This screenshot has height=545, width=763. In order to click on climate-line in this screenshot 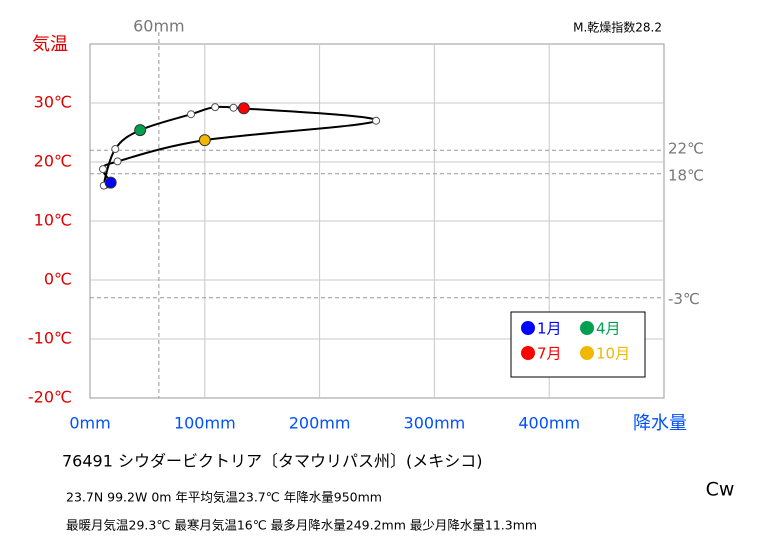, I will do `click(239, 147)`.